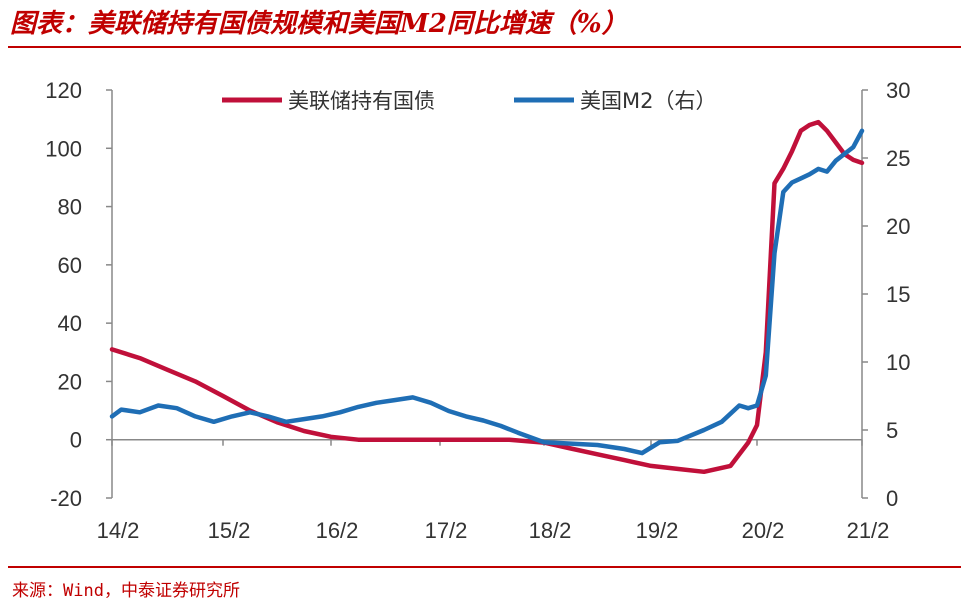 The width and height of the screenshot is (969, 606). What do you see at coordinates (550, 530) in the screenshot?
I see `x-tick-label: 18/2` at bounding box center [550, 530].